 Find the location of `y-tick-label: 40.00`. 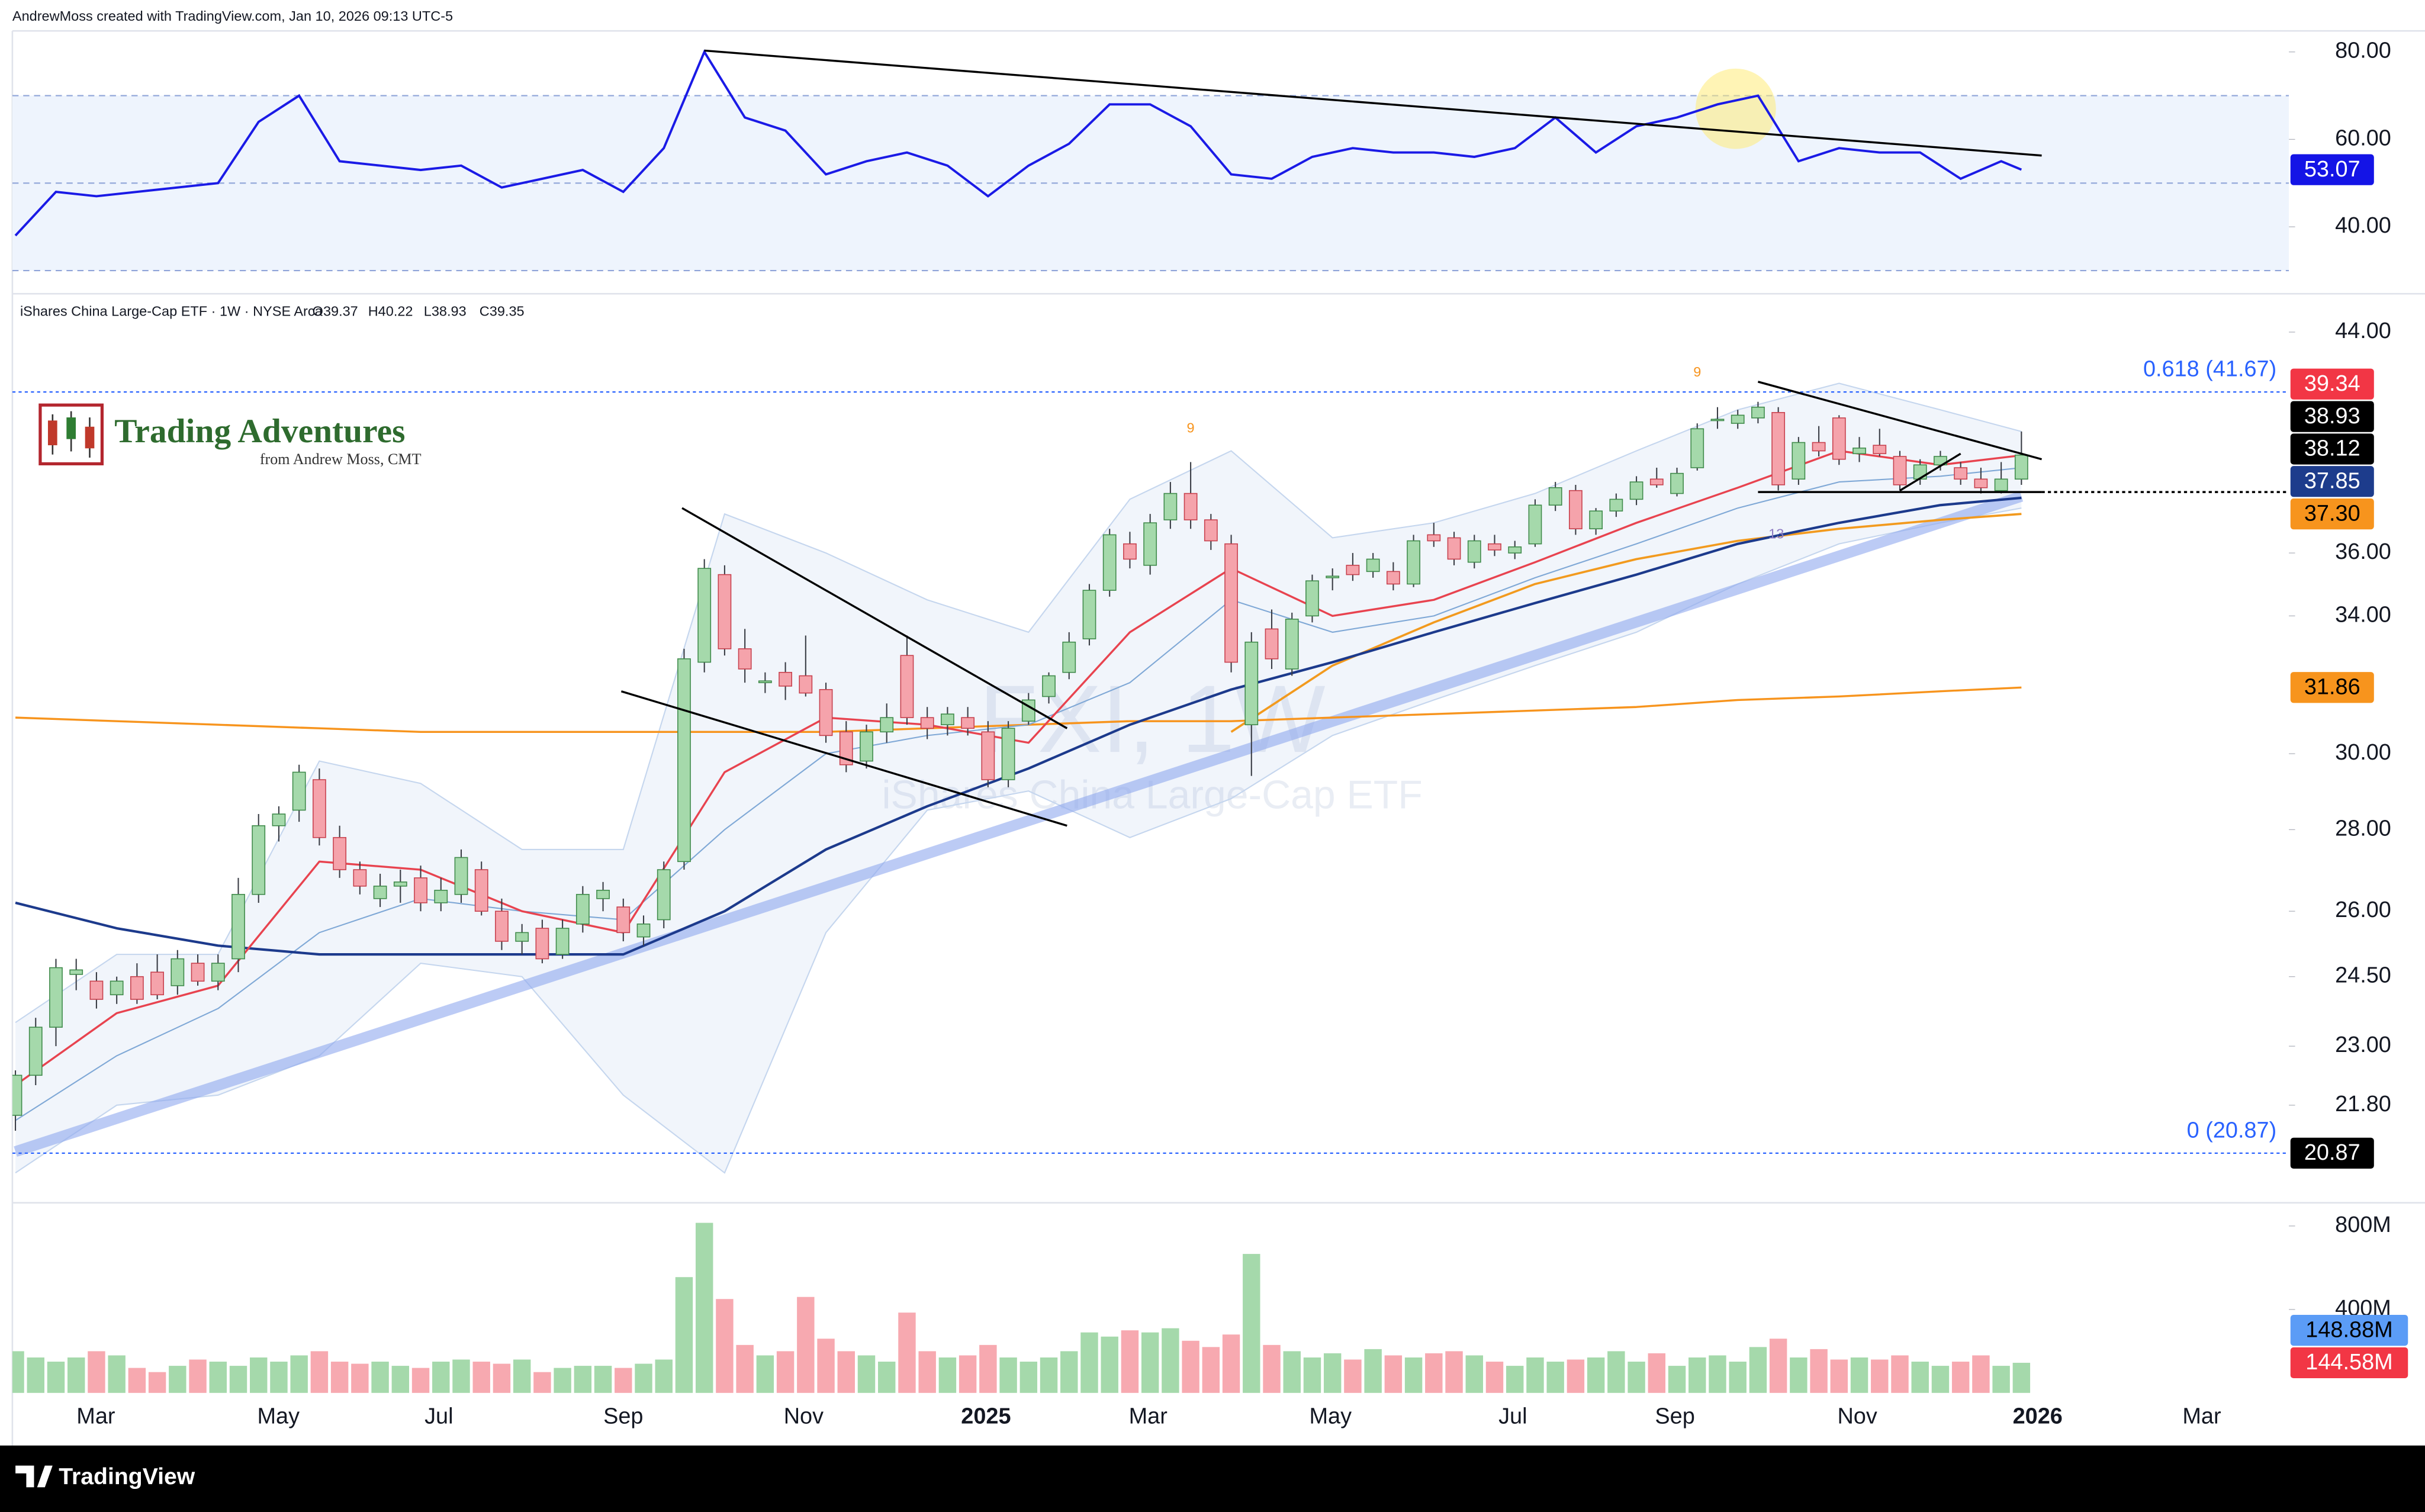

y-tick-label: 40.00 is located at coordinates (2363, 225).